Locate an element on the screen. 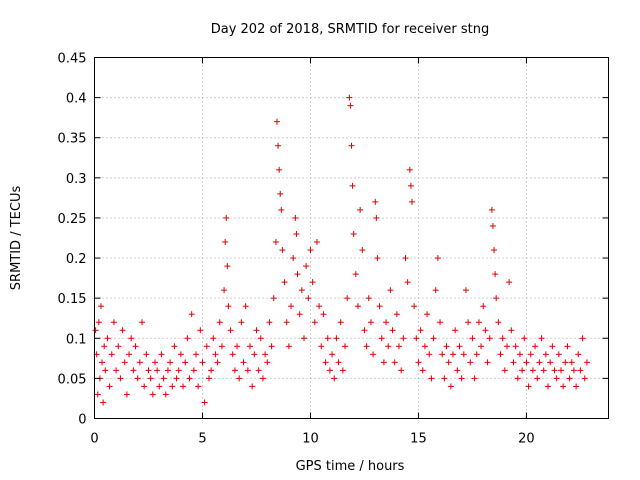 This screenshot has height=480, width=640. x-tick-label: 5 is located at coordinates (202, 439).